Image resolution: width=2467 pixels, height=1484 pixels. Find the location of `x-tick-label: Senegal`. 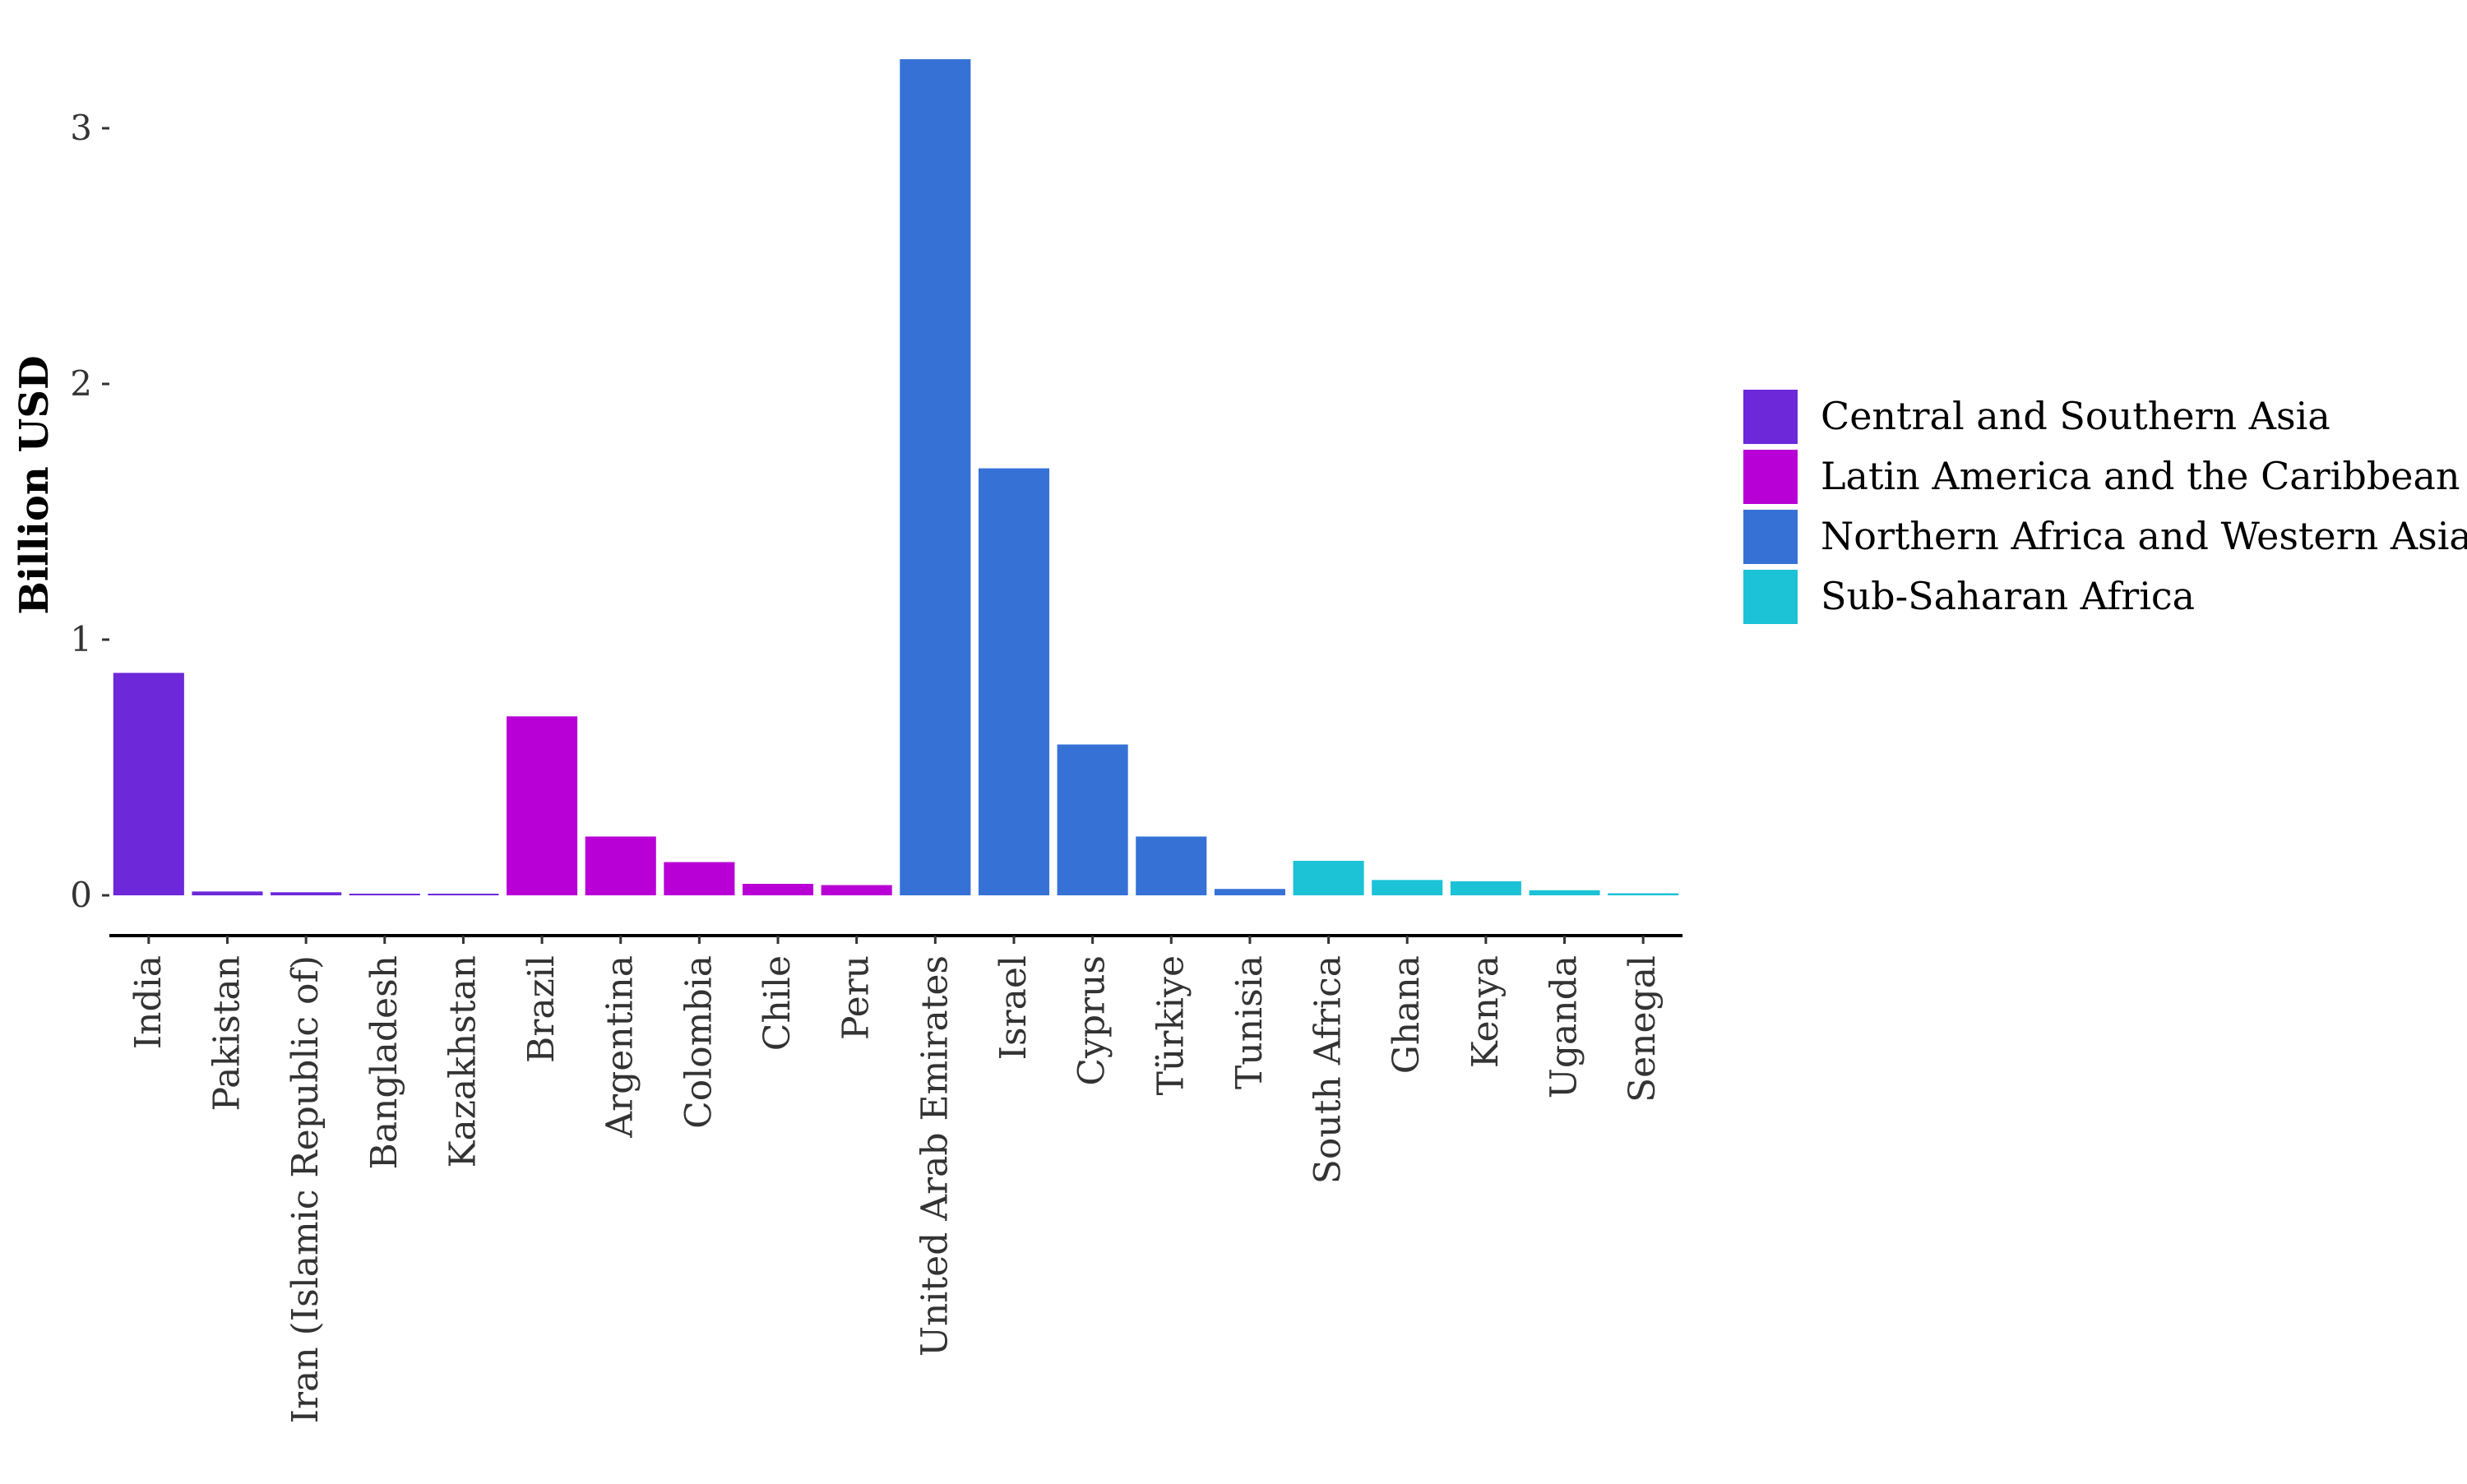

x-tick-label: Senegal is located at coordinates (1643, 1029).